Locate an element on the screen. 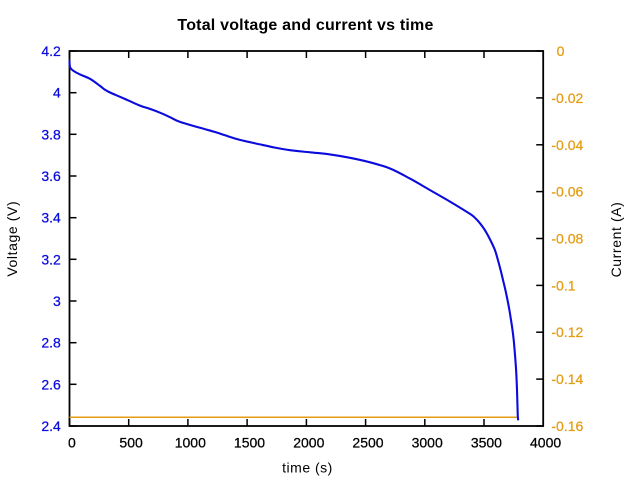 This screenshot has height=480, width=640. svg-text: 2.6 is located at coordinates (51, 384).